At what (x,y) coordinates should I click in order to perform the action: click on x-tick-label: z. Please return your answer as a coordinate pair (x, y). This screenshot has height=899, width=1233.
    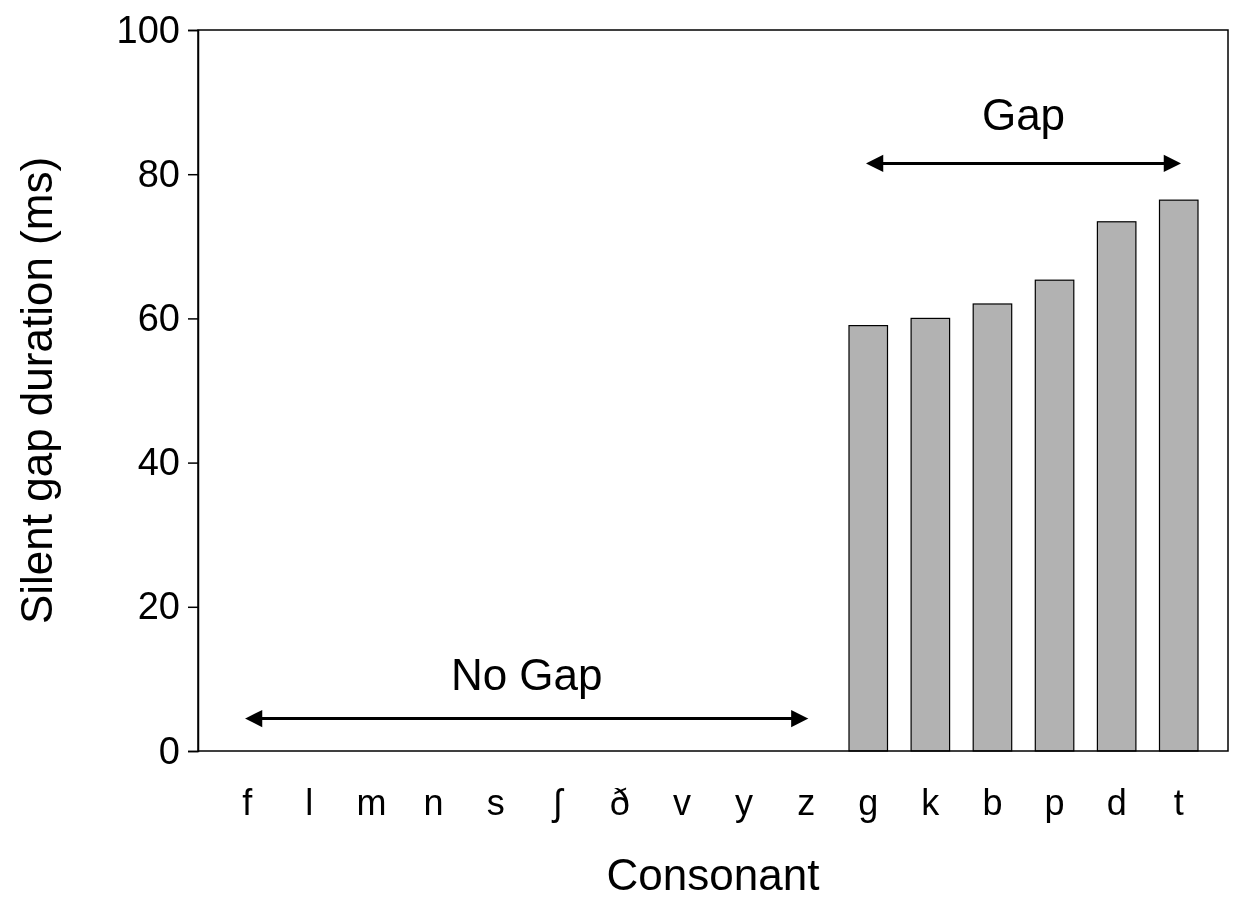
    Looking at the image, I should click on (806, 802).